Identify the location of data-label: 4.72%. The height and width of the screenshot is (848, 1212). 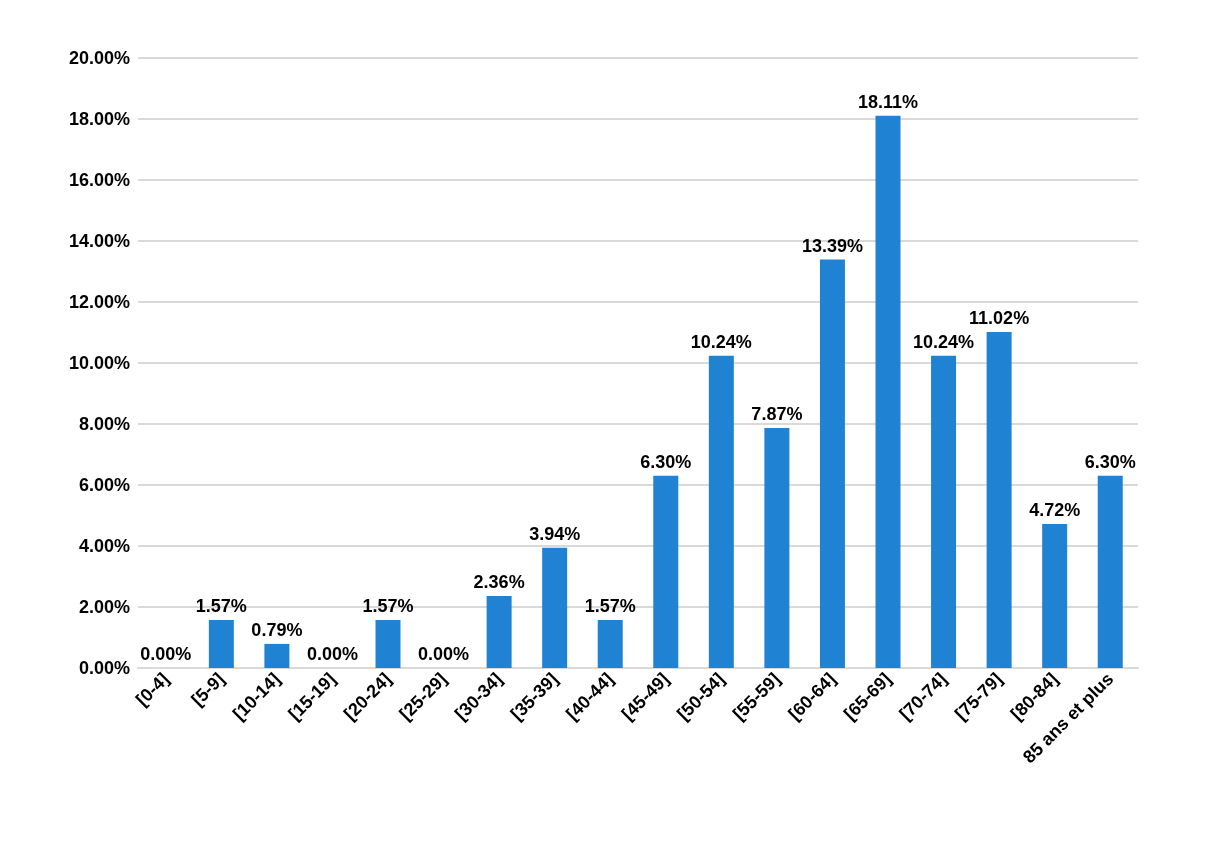
(1055, 510).